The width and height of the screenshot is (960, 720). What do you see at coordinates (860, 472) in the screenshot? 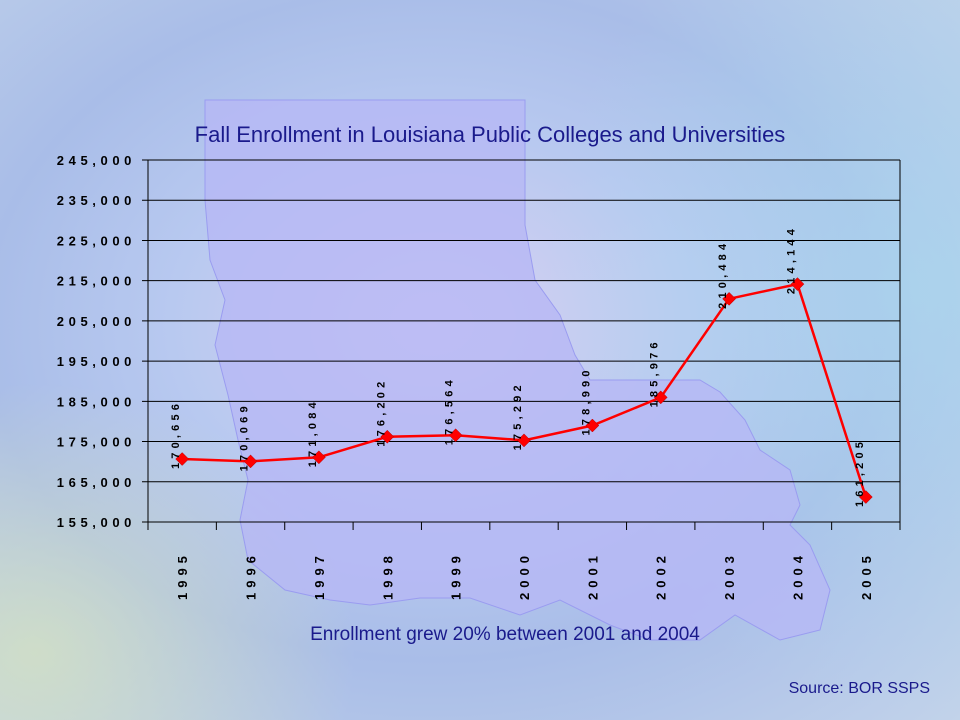
I see `data-label: 161,205` at bounding box center [860, 472].